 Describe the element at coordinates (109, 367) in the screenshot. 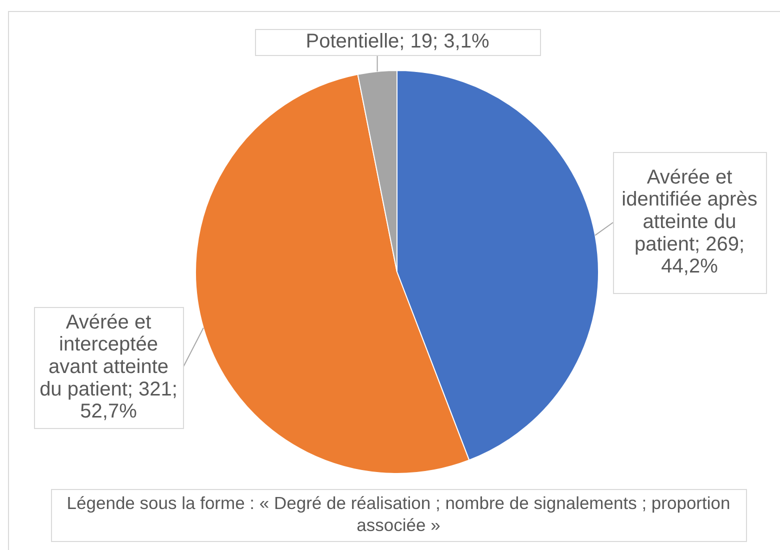

I see `slice-label: Avérée et interceptée avant atteinte du patient; 321; 52,7%` at that location.